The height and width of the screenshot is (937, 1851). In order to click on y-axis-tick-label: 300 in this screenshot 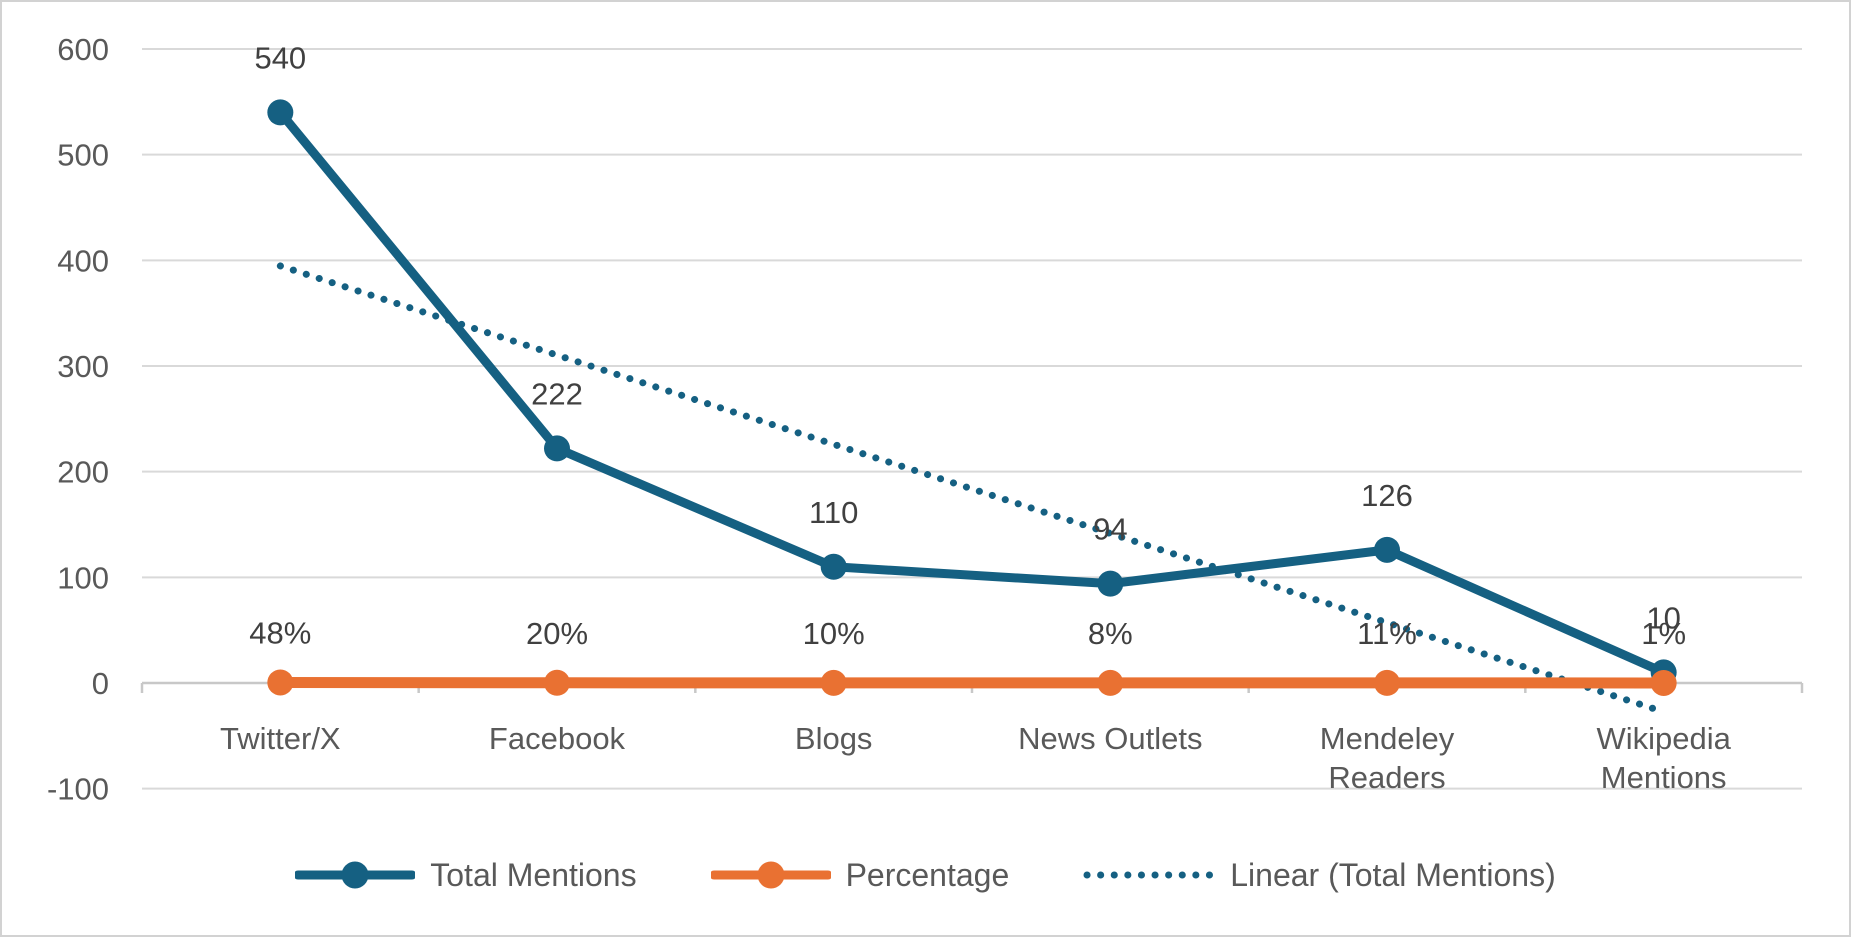, I will do `click(83, 366)`.